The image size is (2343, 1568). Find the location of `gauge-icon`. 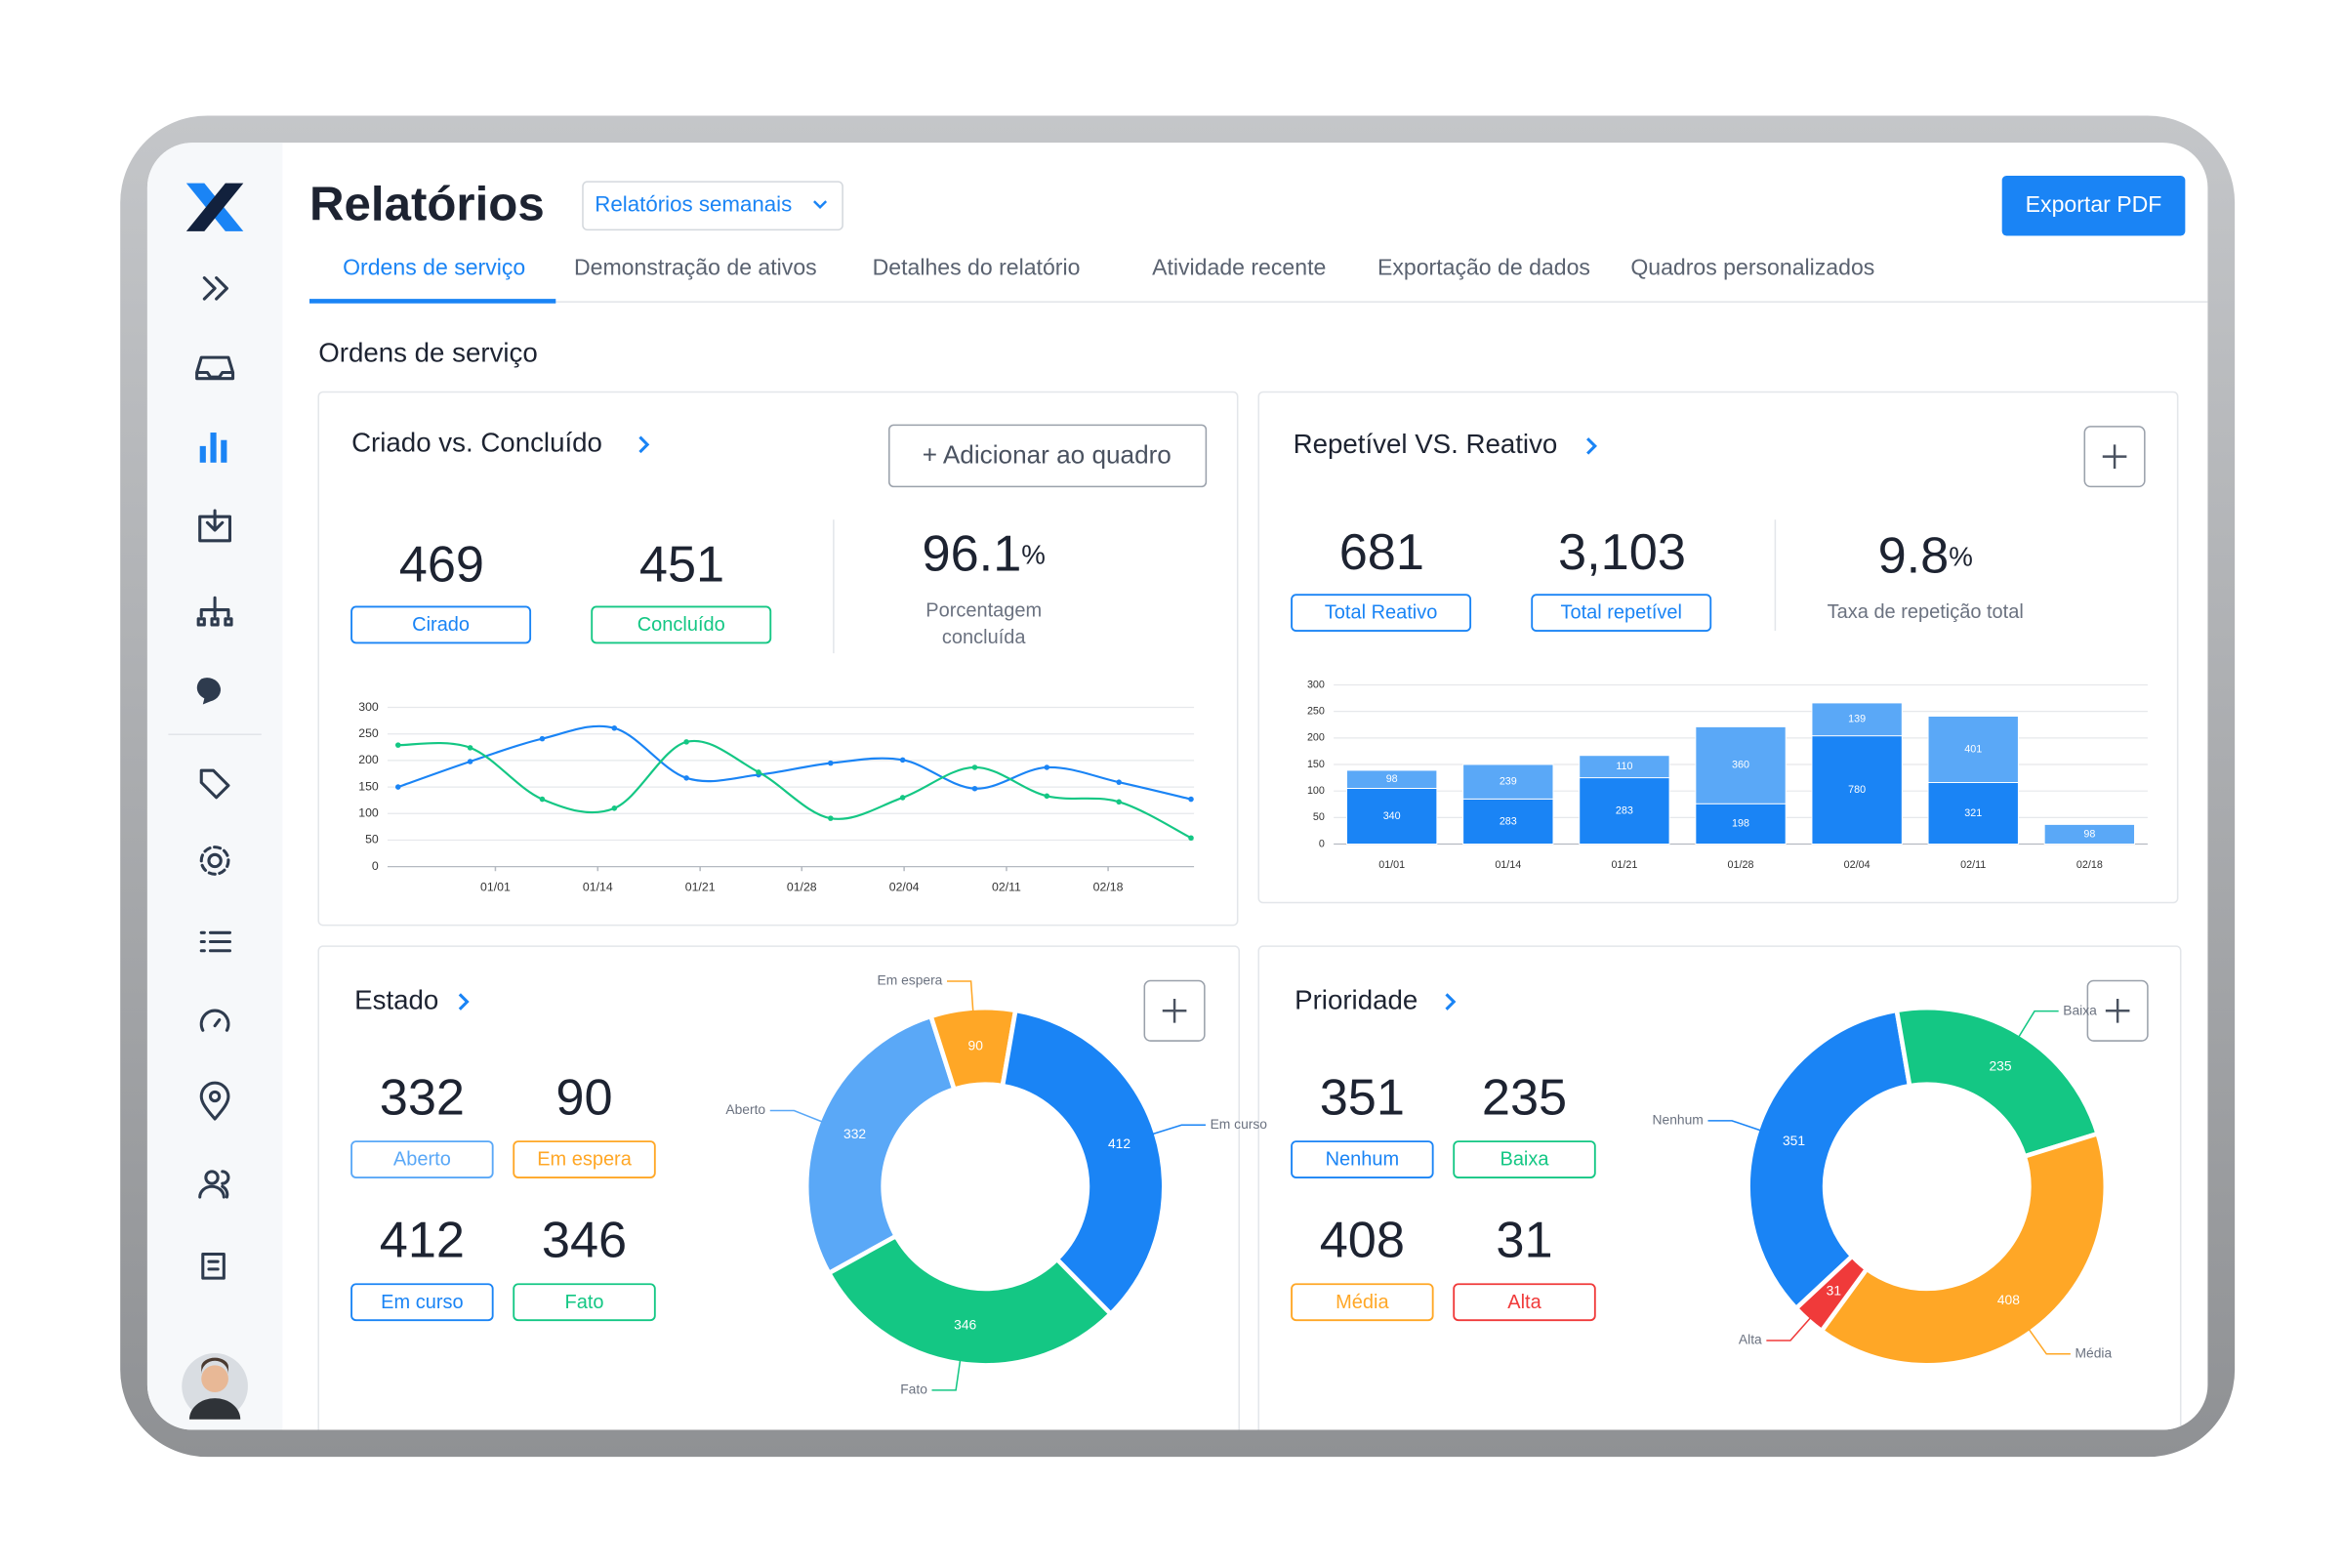

gauge-icon is located at coordinates (214, 1021).